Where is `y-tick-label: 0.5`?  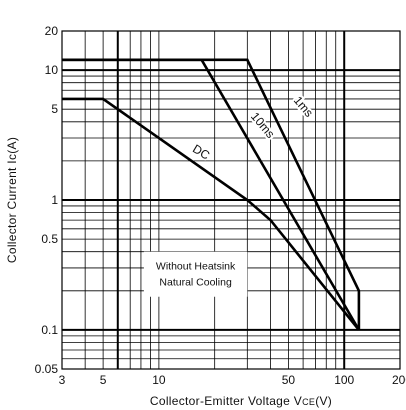
y-tick-label: 0.5 is located at coordinates (49, 239).